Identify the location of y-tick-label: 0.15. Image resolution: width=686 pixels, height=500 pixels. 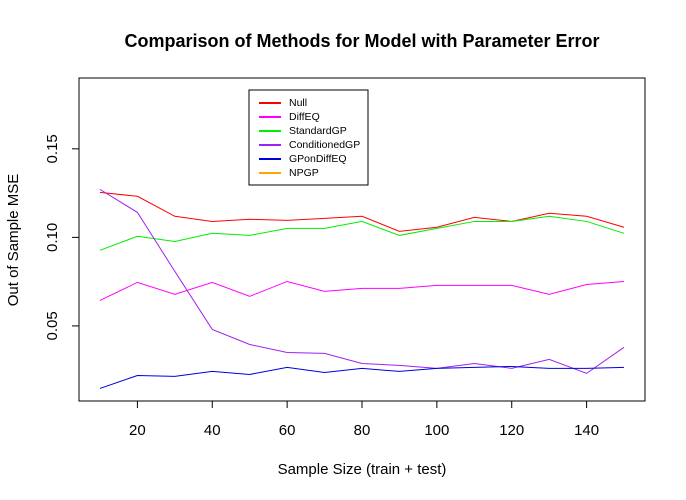
(52, 148).